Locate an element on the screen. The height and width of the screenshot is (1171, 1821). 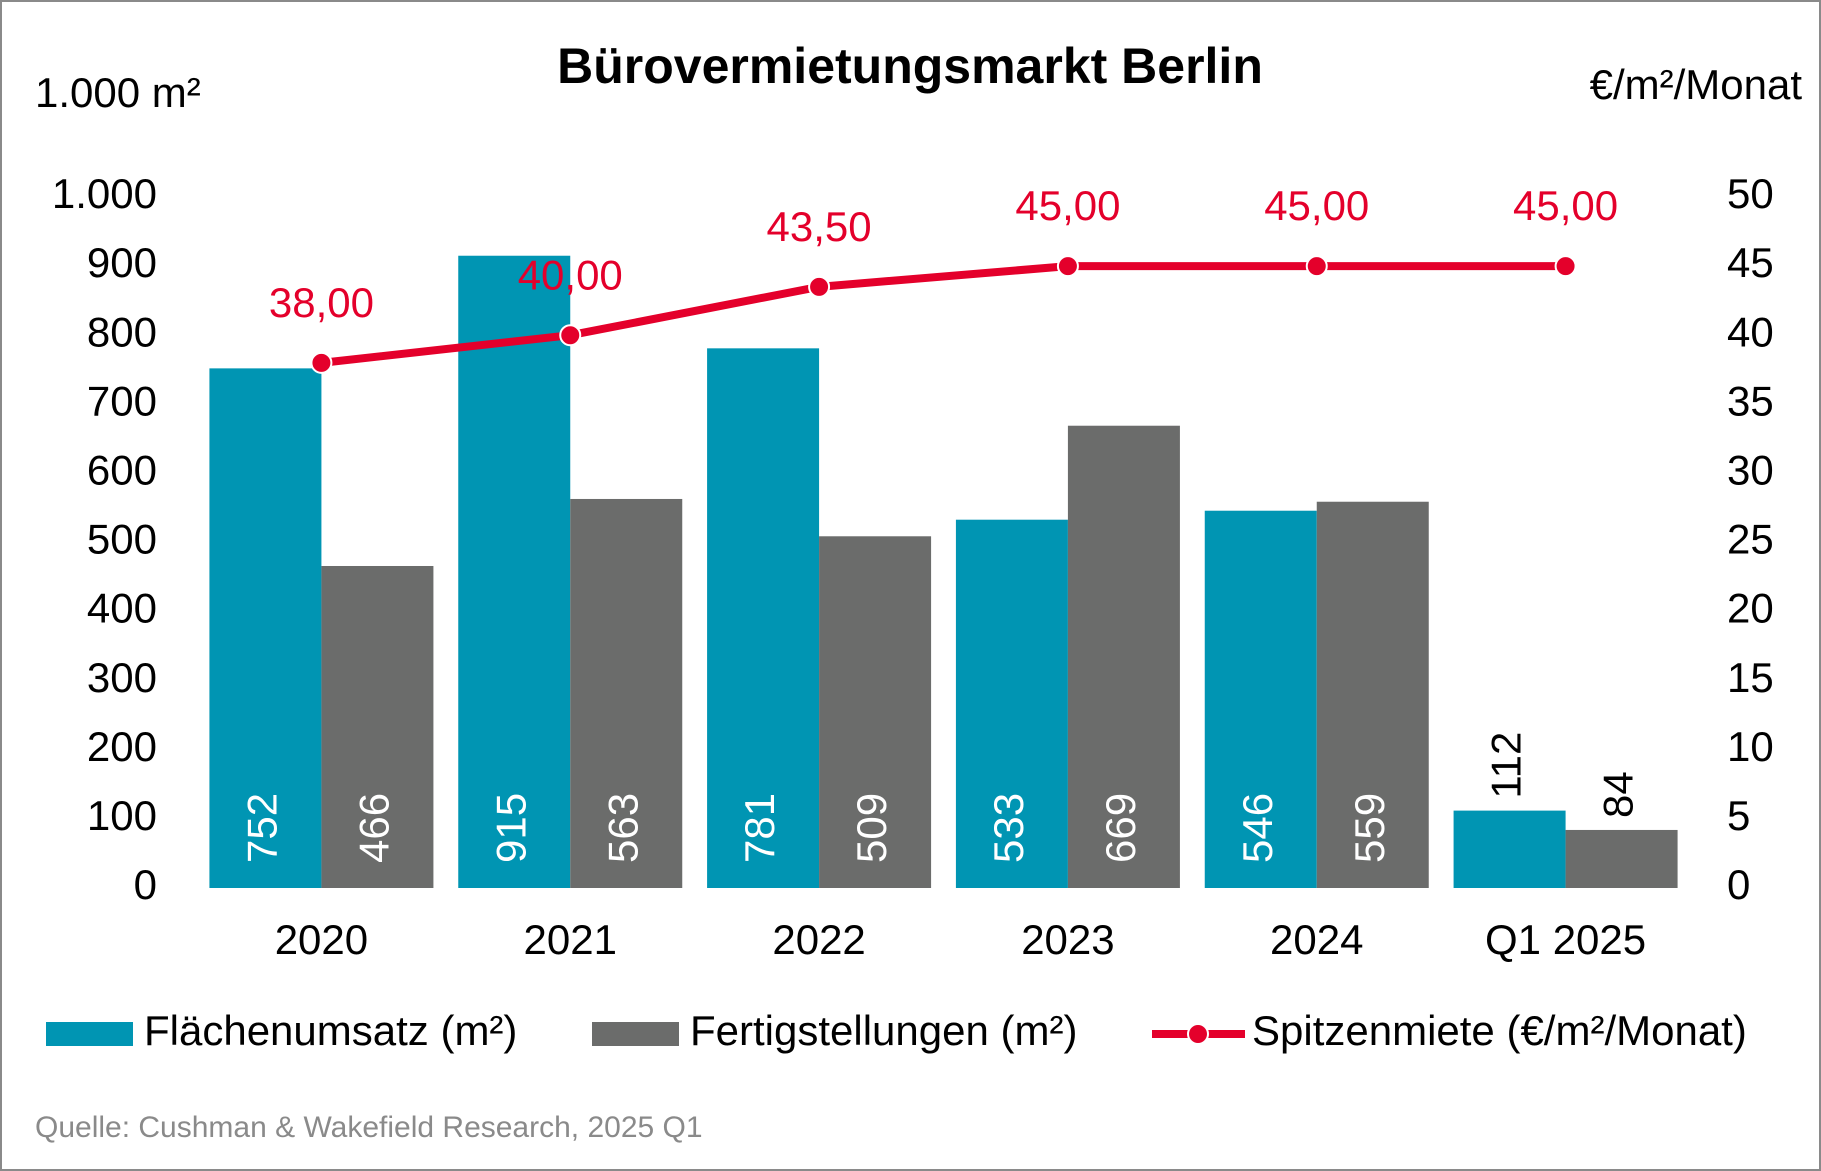
x-tick-label: 2023 is located at coordinates (1067, 939).